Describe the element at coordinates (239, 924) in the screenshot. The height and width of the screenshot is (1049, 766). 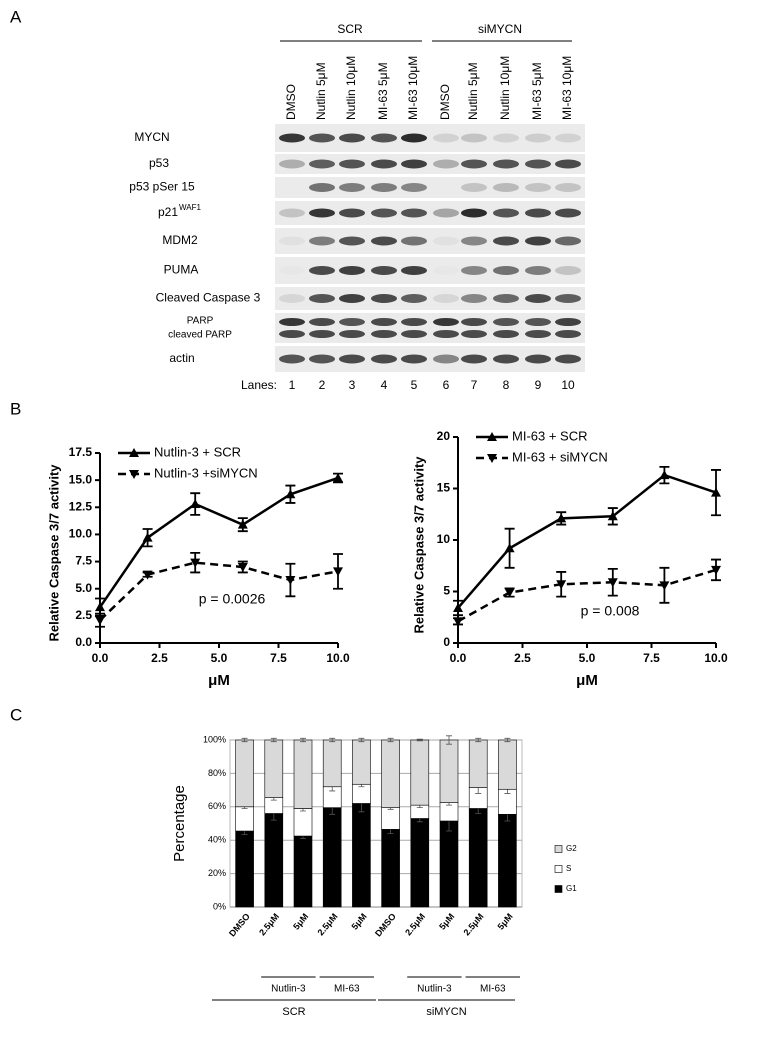
I see `x-tick-label: DMSO` at that location.